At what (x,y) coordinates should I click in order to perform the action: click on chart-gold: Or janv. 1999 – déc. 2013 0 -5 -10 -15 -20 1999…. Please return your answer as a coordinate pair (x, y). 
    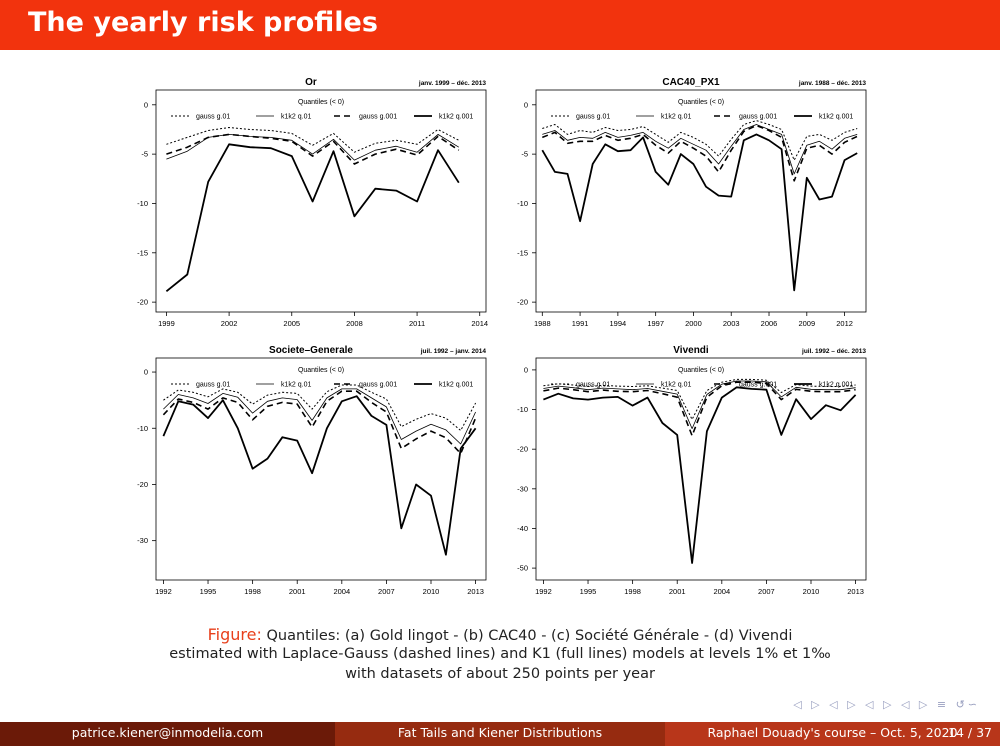
    Looking at the image, I should click on (312, 203).